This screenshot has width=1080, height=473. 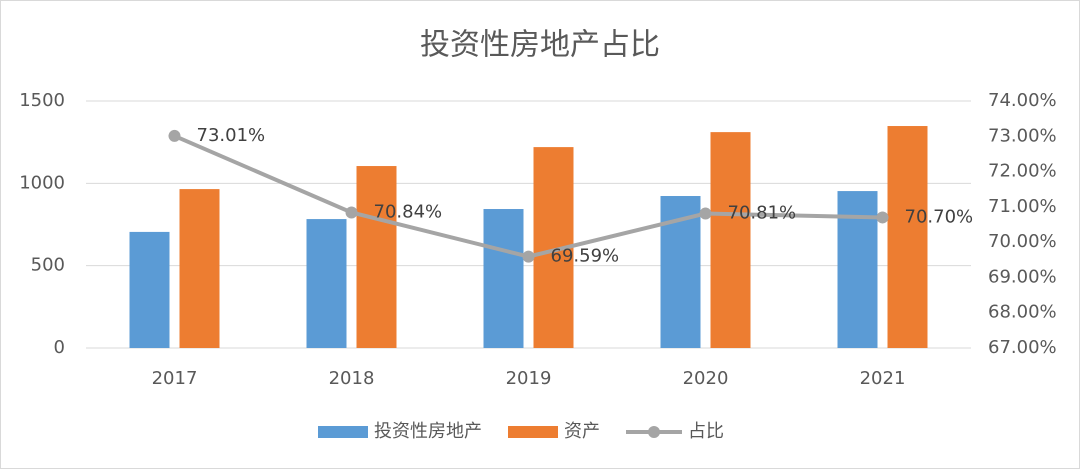 What do you see at coordinates (408, 212) in the screenshot?
I see `data-label: 70.84%` at bounding box center [408, 212].